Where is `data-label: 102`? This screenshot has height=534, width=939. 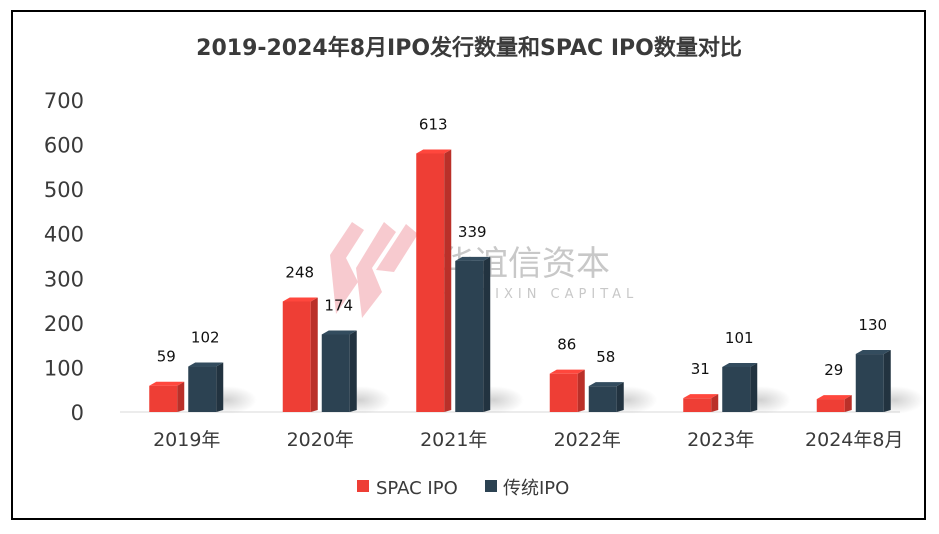
data-label: 102 is located at coordinates (205, 338).